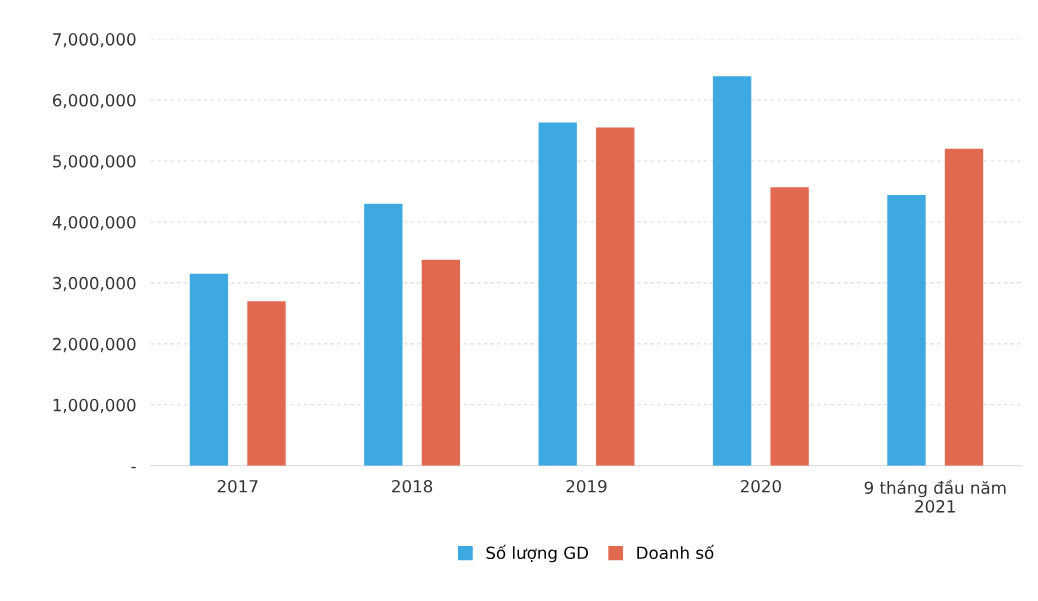 This screenshot has width=1038, height=601. I want to click on x-tick-label: 2020, so click(760, 486).